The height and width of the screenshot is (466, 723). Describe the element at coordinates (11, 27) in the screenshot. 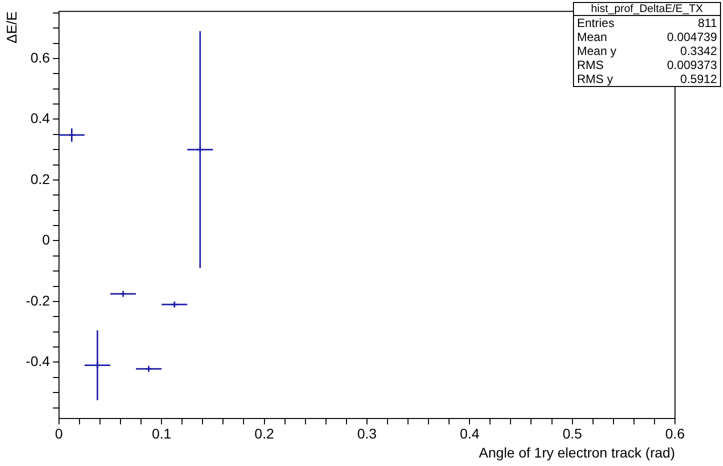

I see `y-axis-title: ΔE/E` at that location.